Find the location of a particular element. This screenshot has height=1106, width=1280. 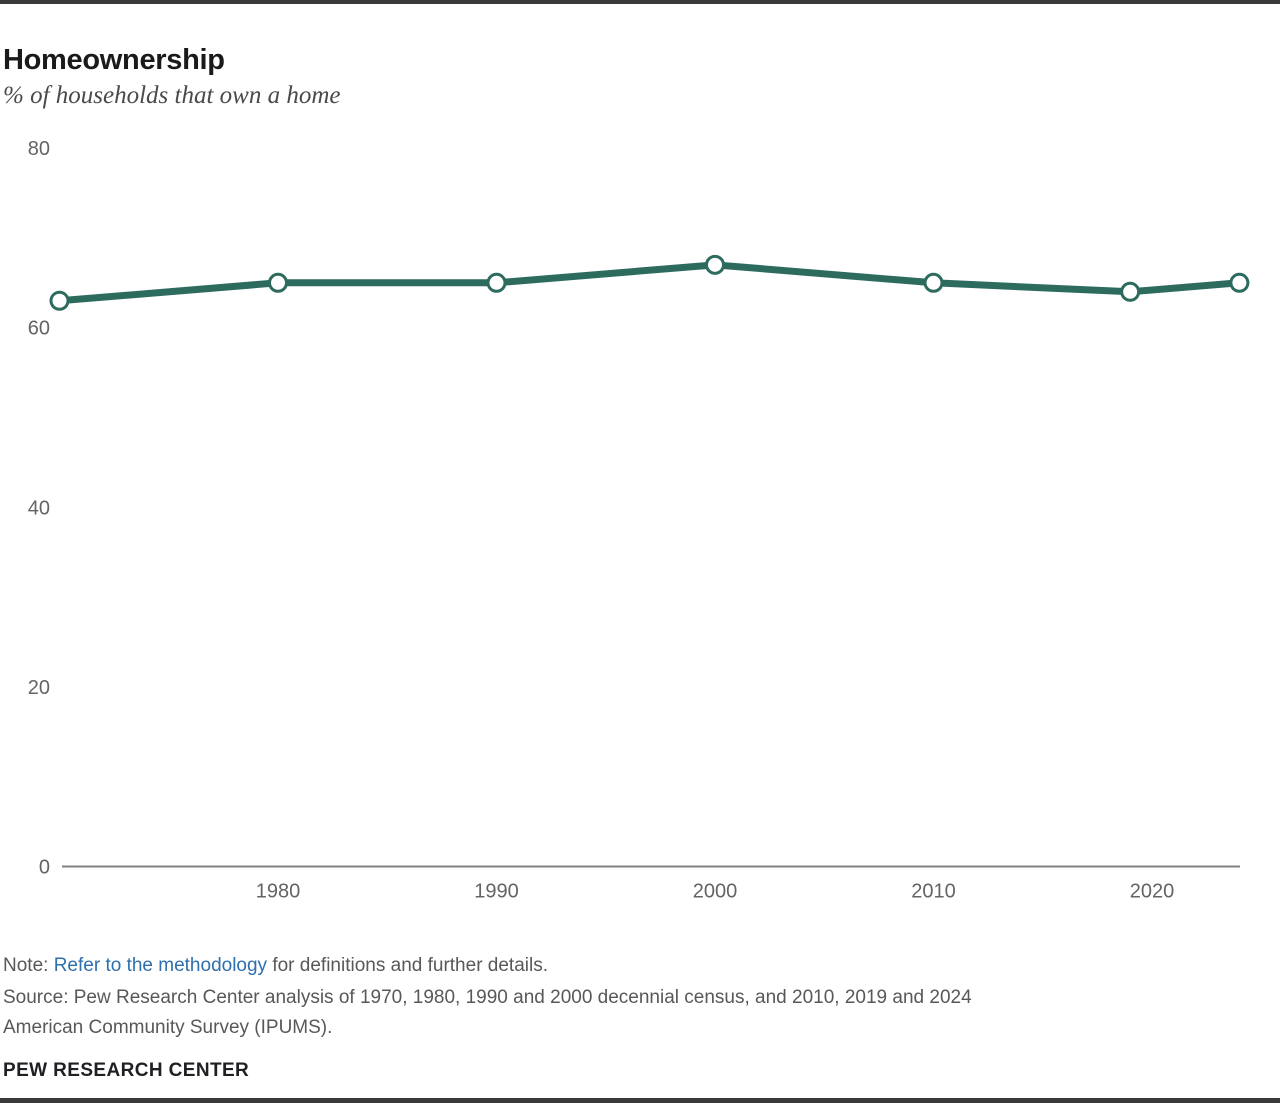

data-point-1970 is located at coordinates (59, 300).